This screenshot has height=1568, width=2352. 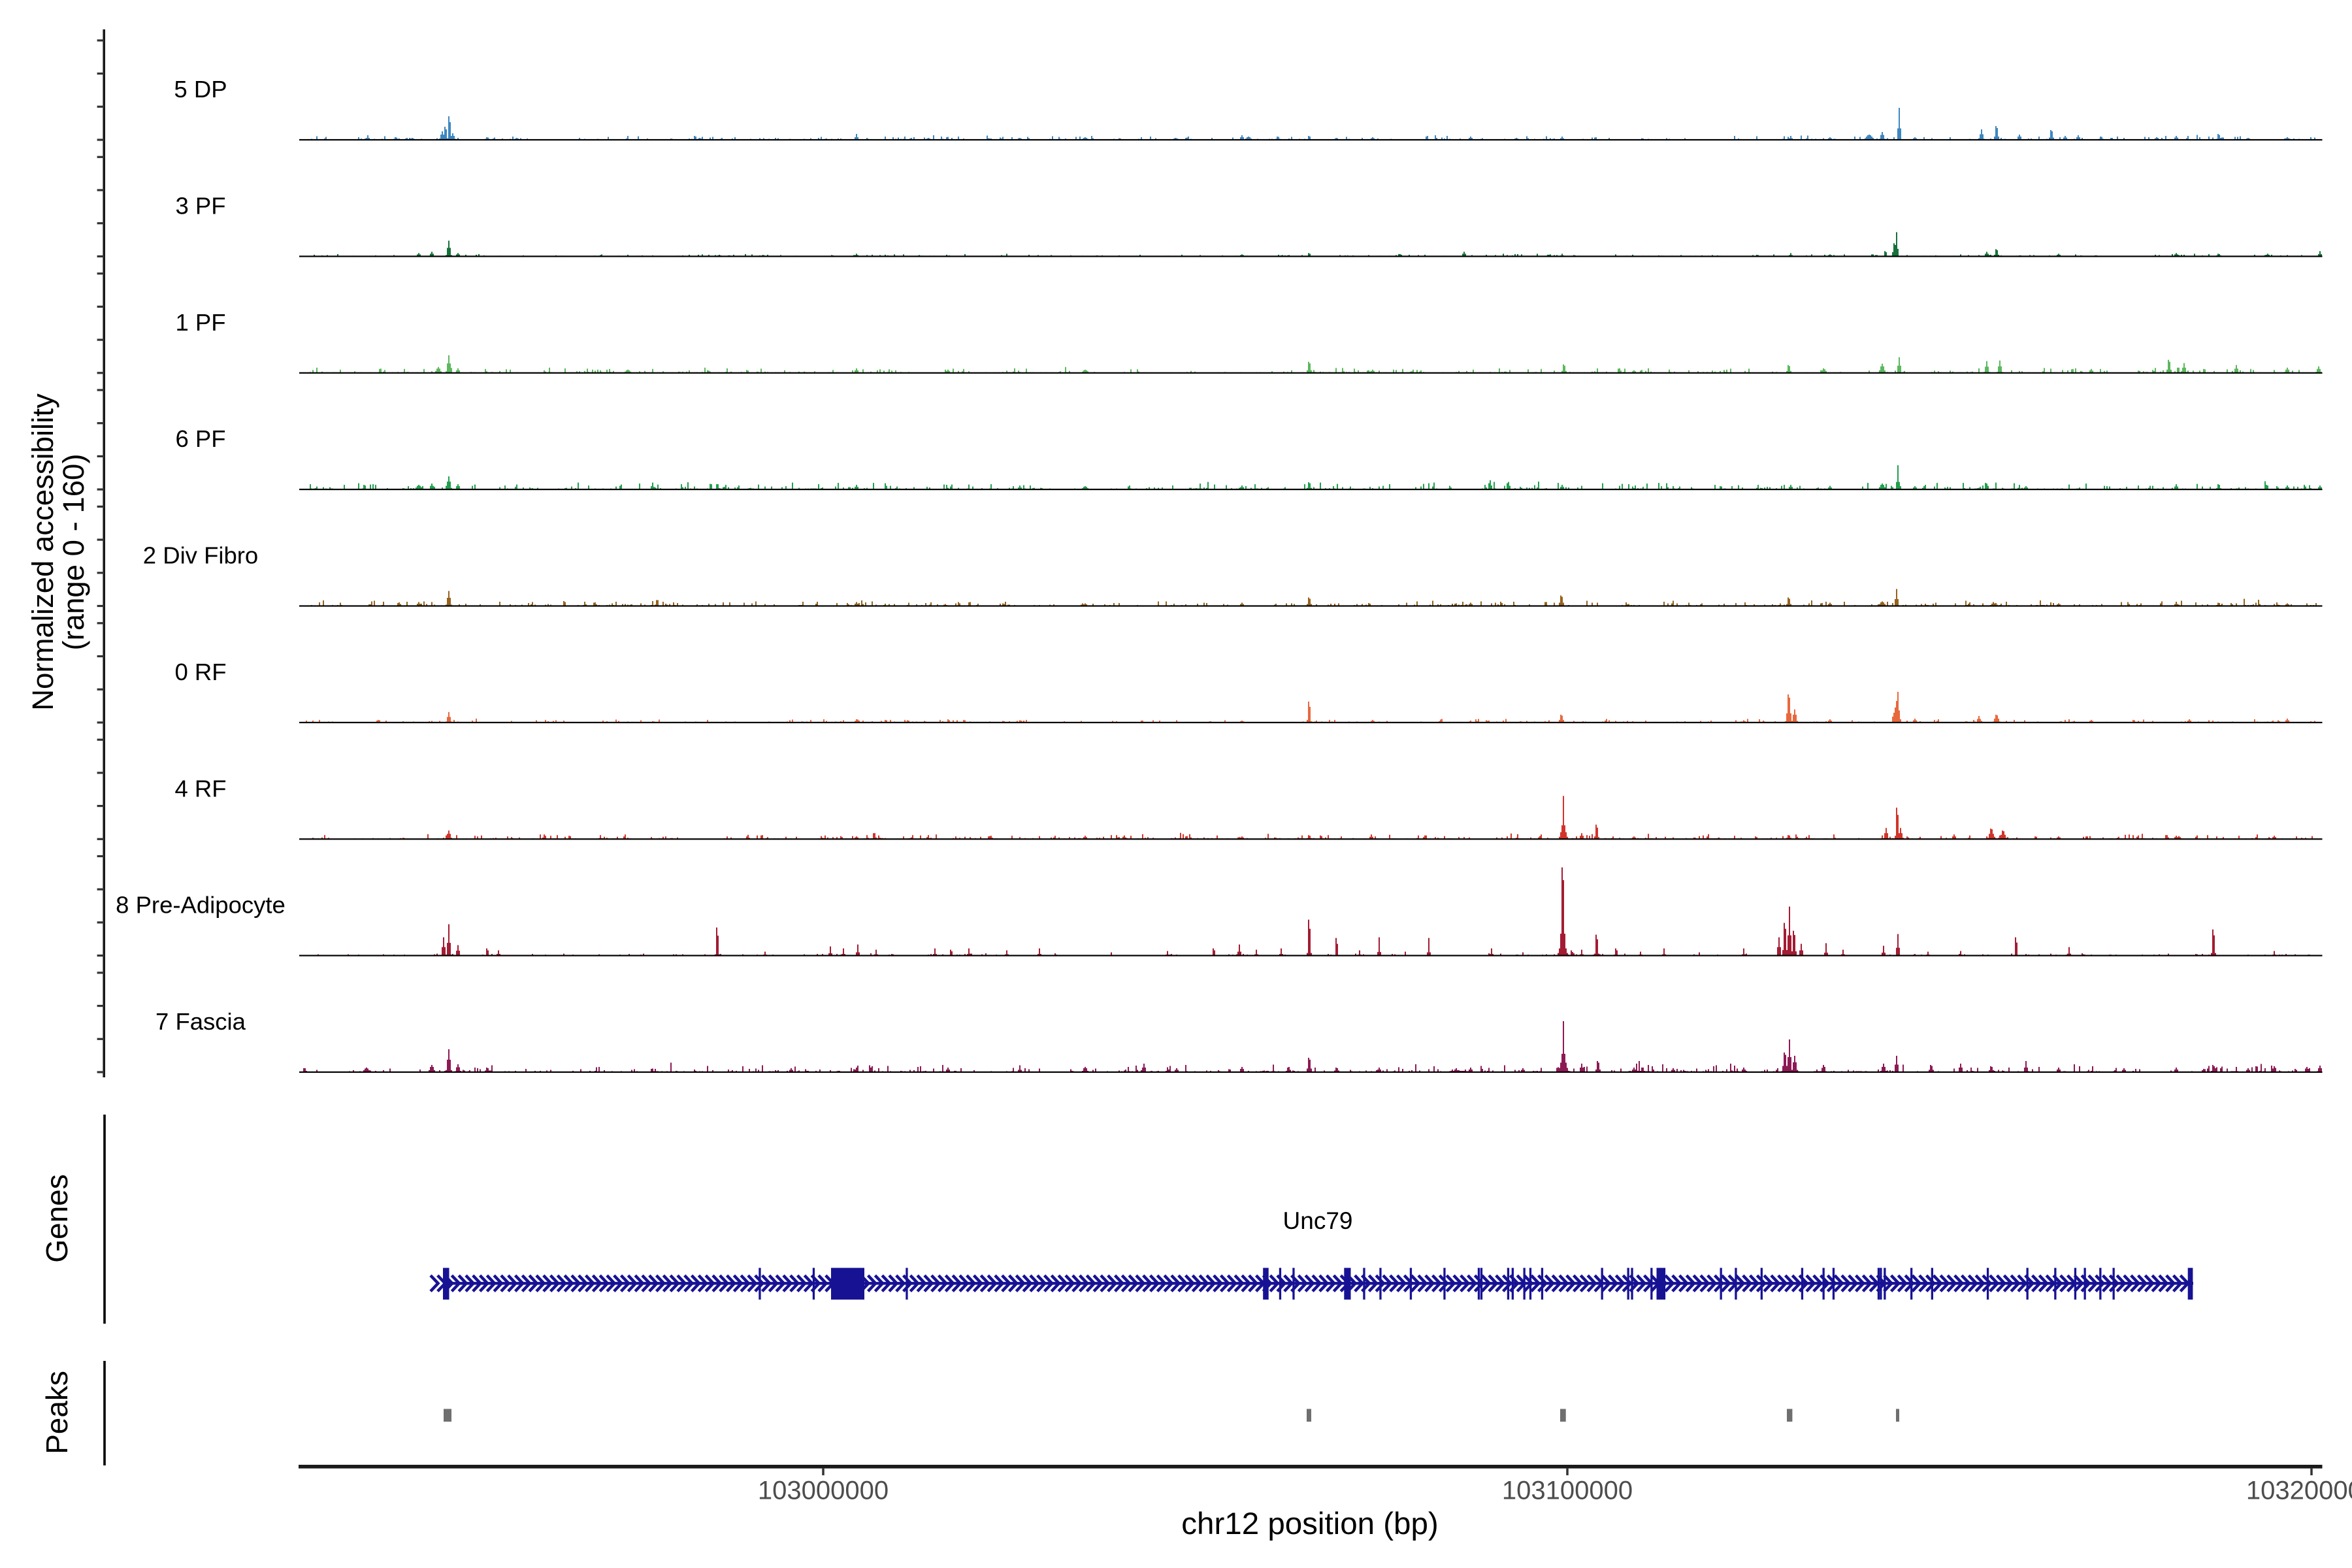 What do you see at coordinates (200, 1021) in the screenshot?
I see `svg-text: 7 Fascia` at bounding box center [200, 1021].